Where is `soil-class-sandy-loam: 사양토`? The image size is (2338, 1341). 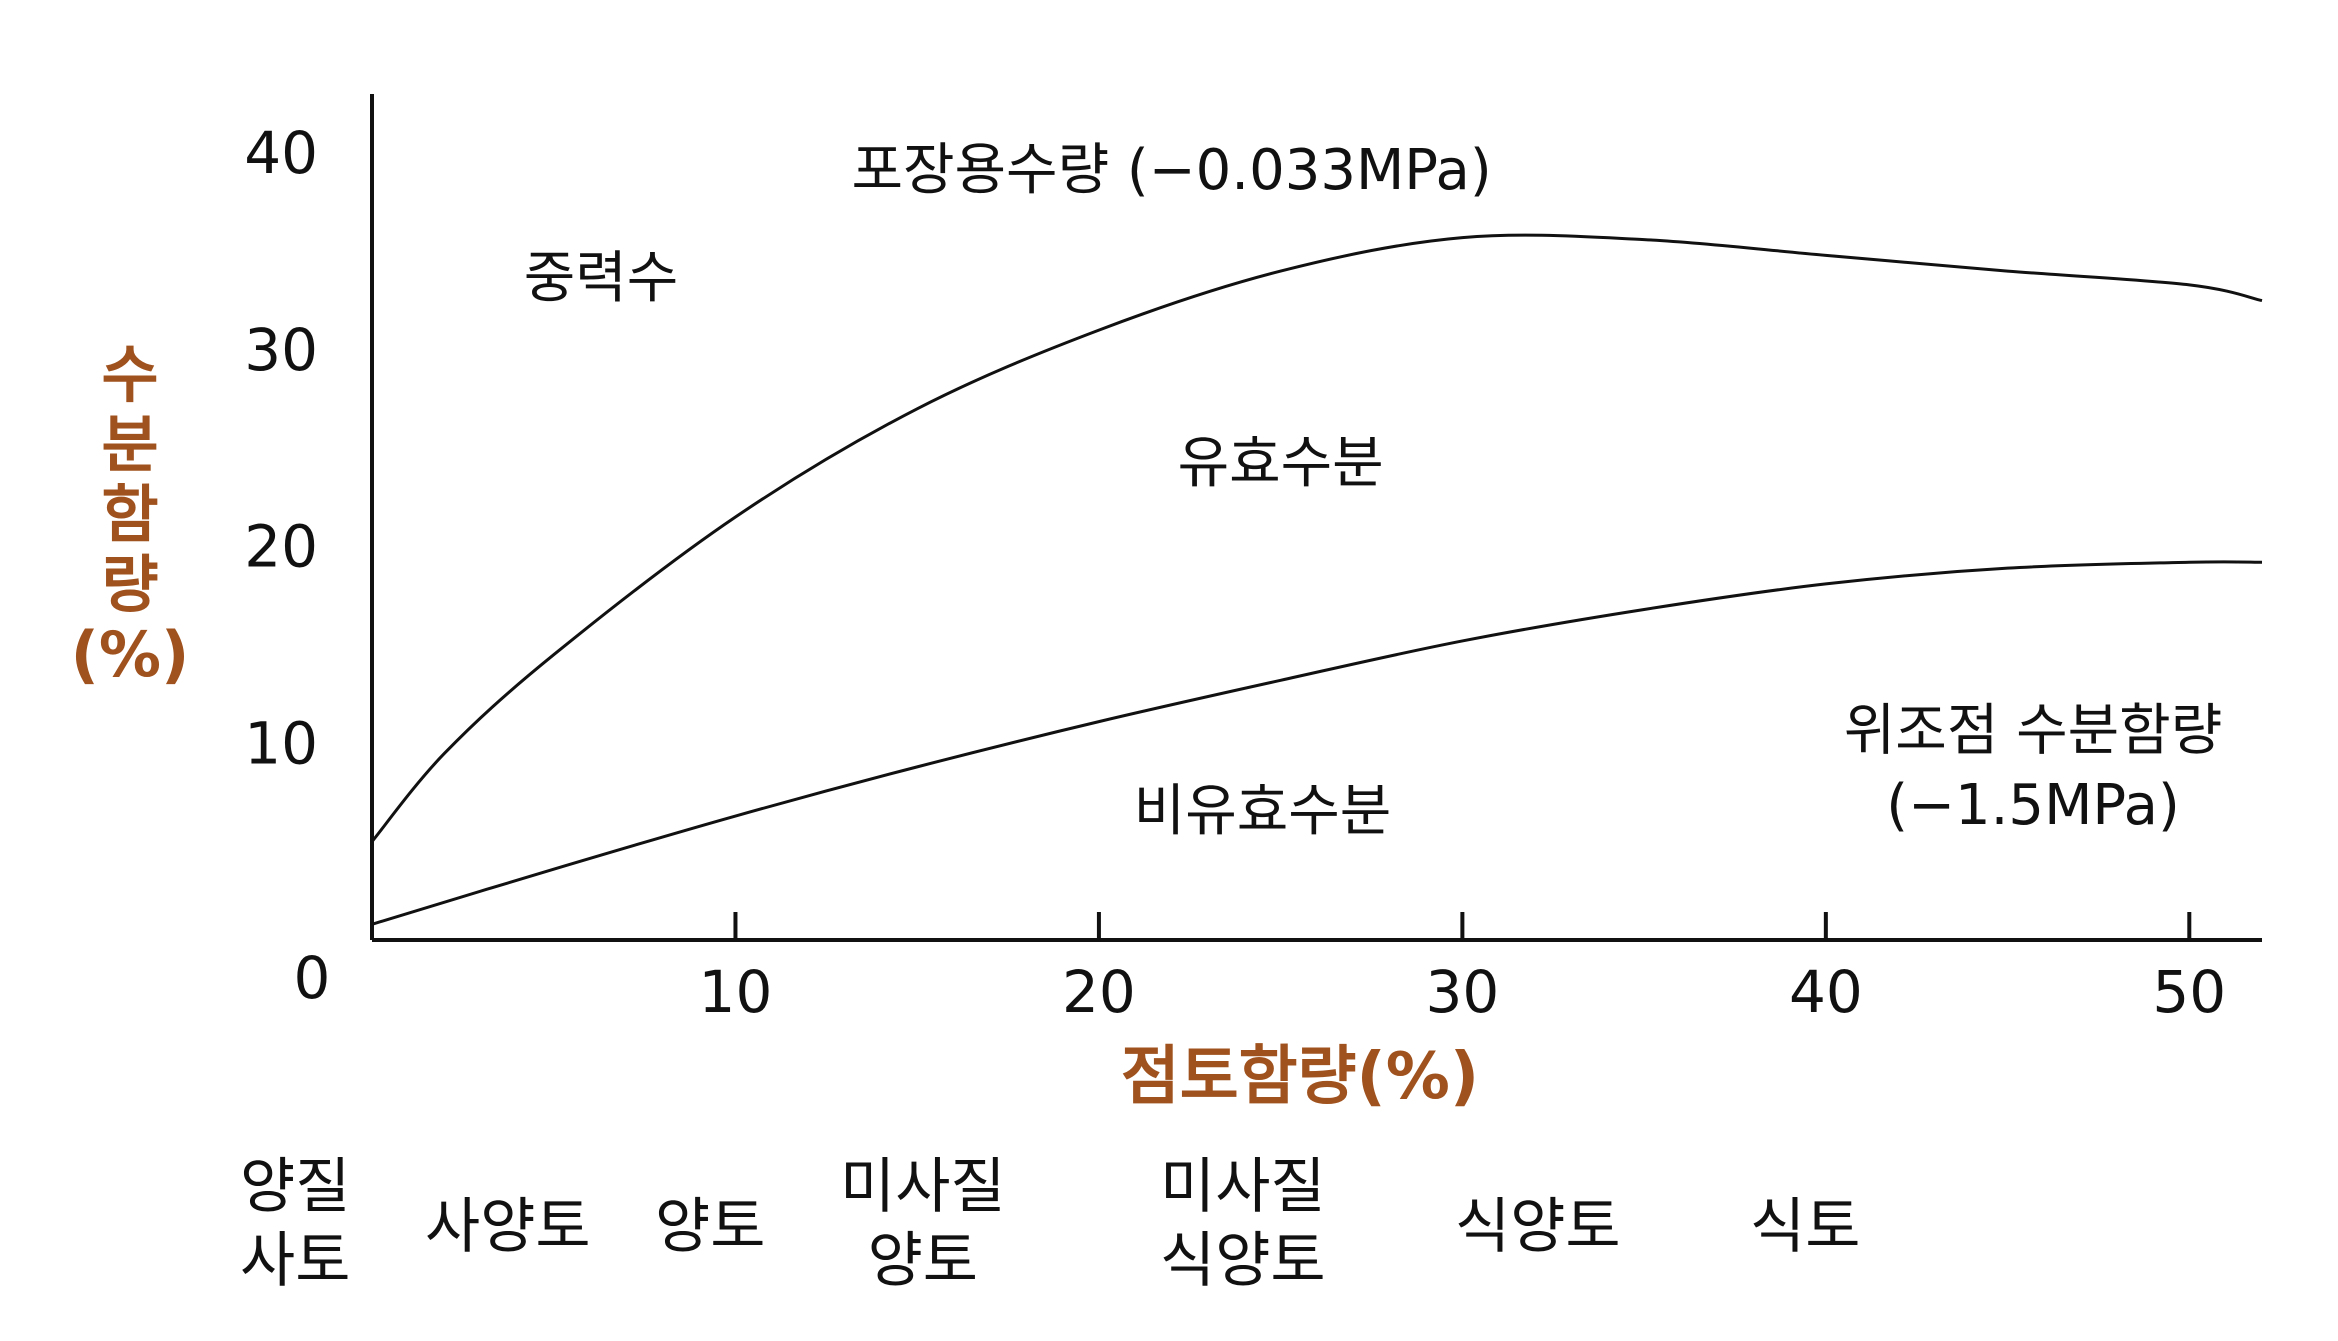 soil-class-sandy-loam: 사양토 is located at coordinates (508, 1227).